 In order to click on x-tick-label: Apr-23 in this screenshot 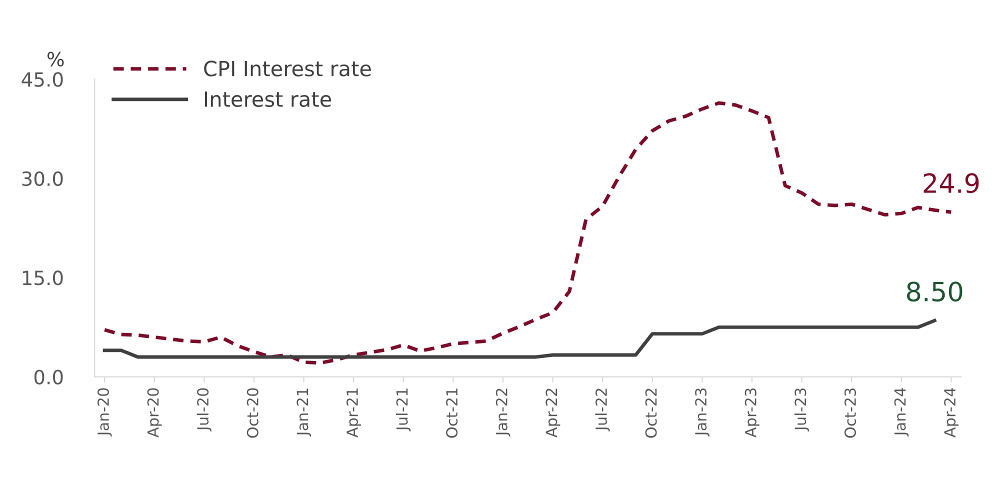, I will do `click(752, 413)`.